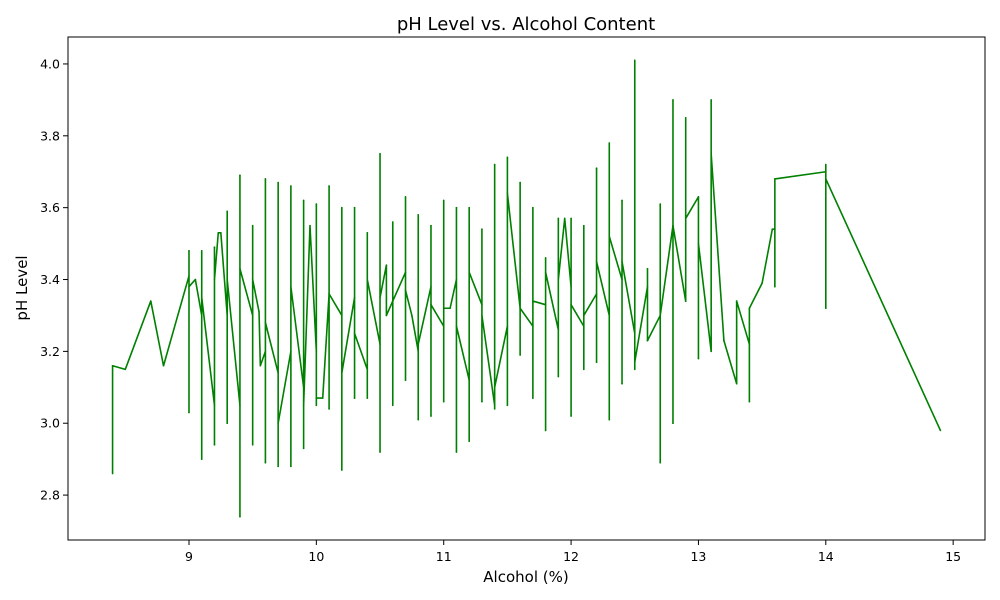 The image size is (1000, 600). Describe the element at coordinates (573, 552) in the screenshot. I see `x-axis-ticks: 9 10 11 12 13 14 15` at that location.